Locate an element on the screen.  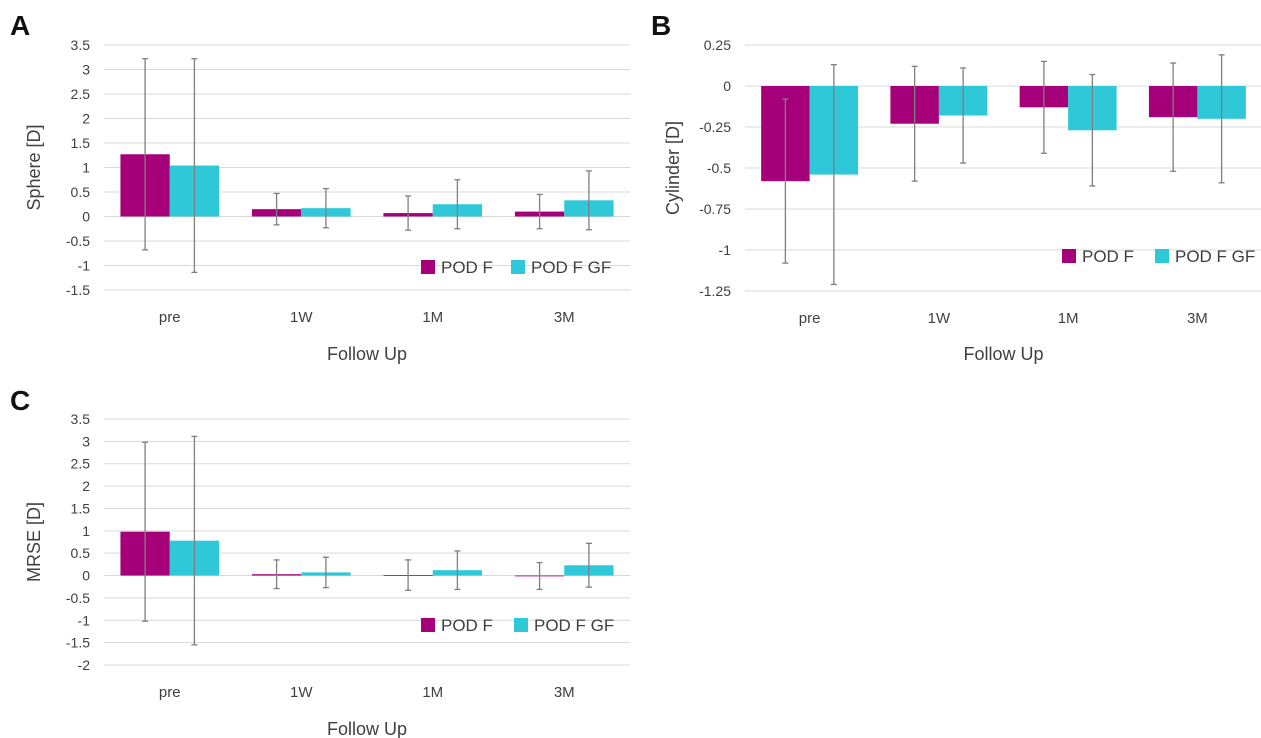
panel-letter: B is located at coordinates (661, 25).